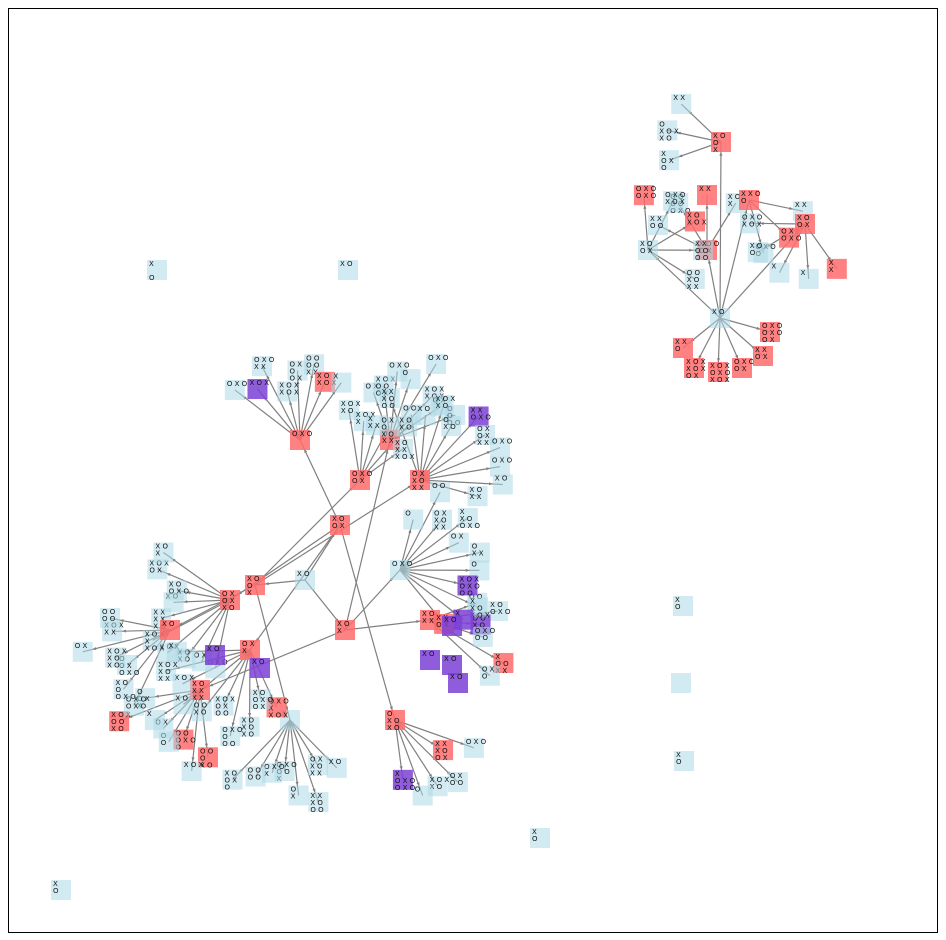  What do you see at coordinates (645, 195) in the screenshot?
I see `tree-node: O X OO X O` at bounding box center [645, 195].